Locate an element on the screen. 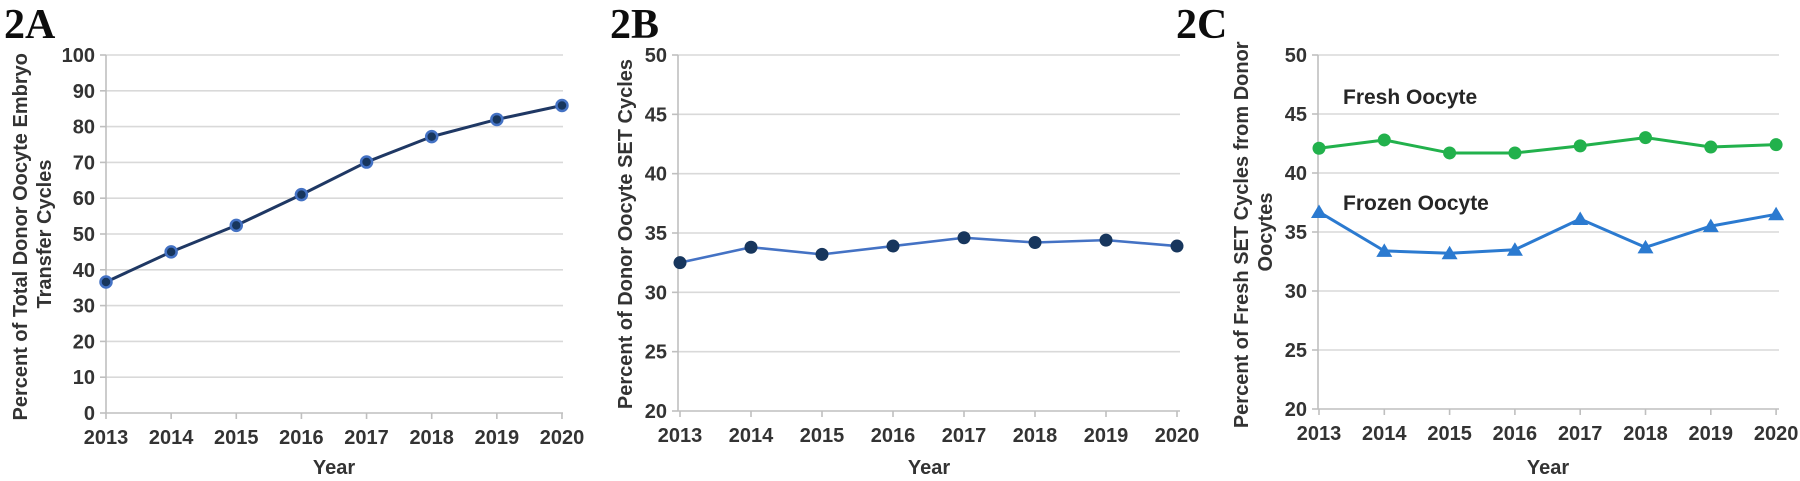 The height and width of the screenshot is (481, 1800). x-axis-title-2b: Year is located at coordinates (929, 468).